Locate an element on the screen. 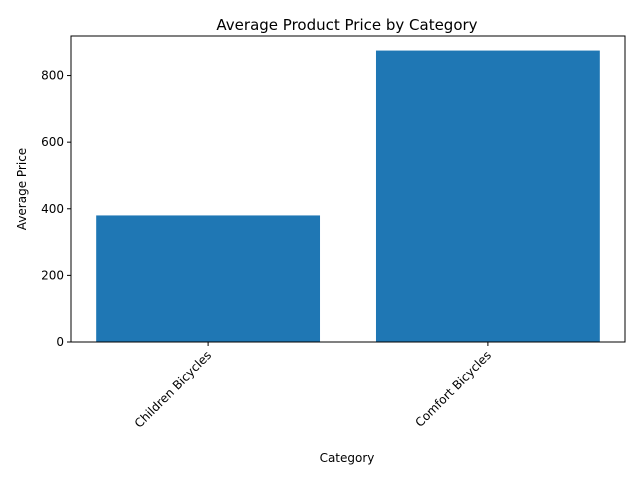  x-tick-label: Children Bicycles is located at coordinates (173, 389).